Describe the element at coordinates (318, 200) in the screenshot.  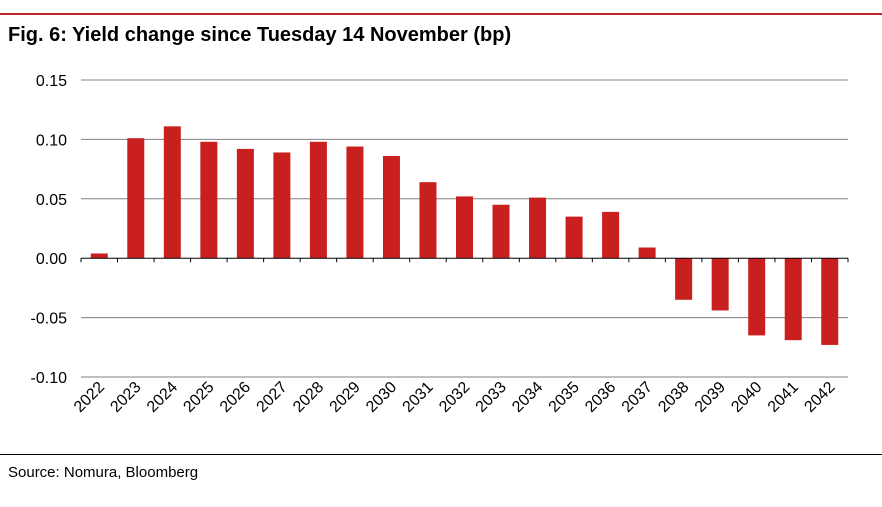
I see `bar-2028` at that location.